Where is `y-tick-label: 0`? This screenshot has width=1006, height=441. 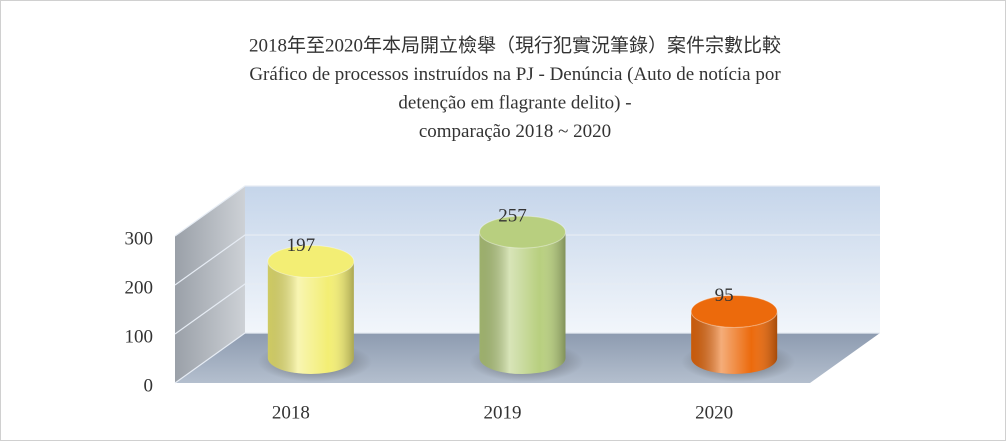
y-tick-label: 0 is located at coordinates (149, 385).